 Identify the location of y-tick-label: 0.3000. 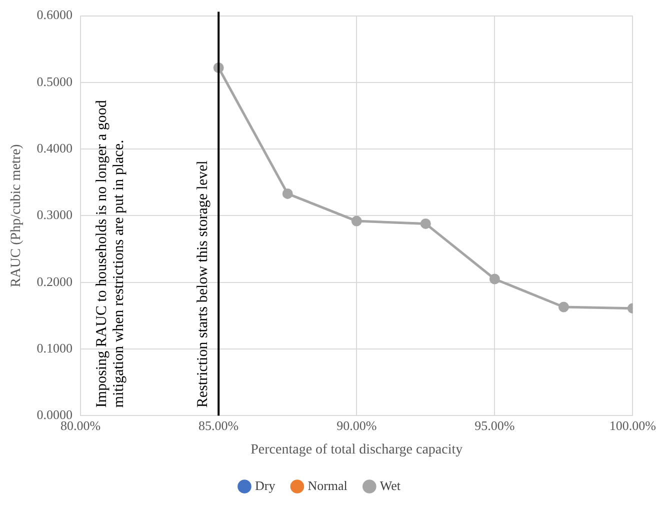
(54, 214).